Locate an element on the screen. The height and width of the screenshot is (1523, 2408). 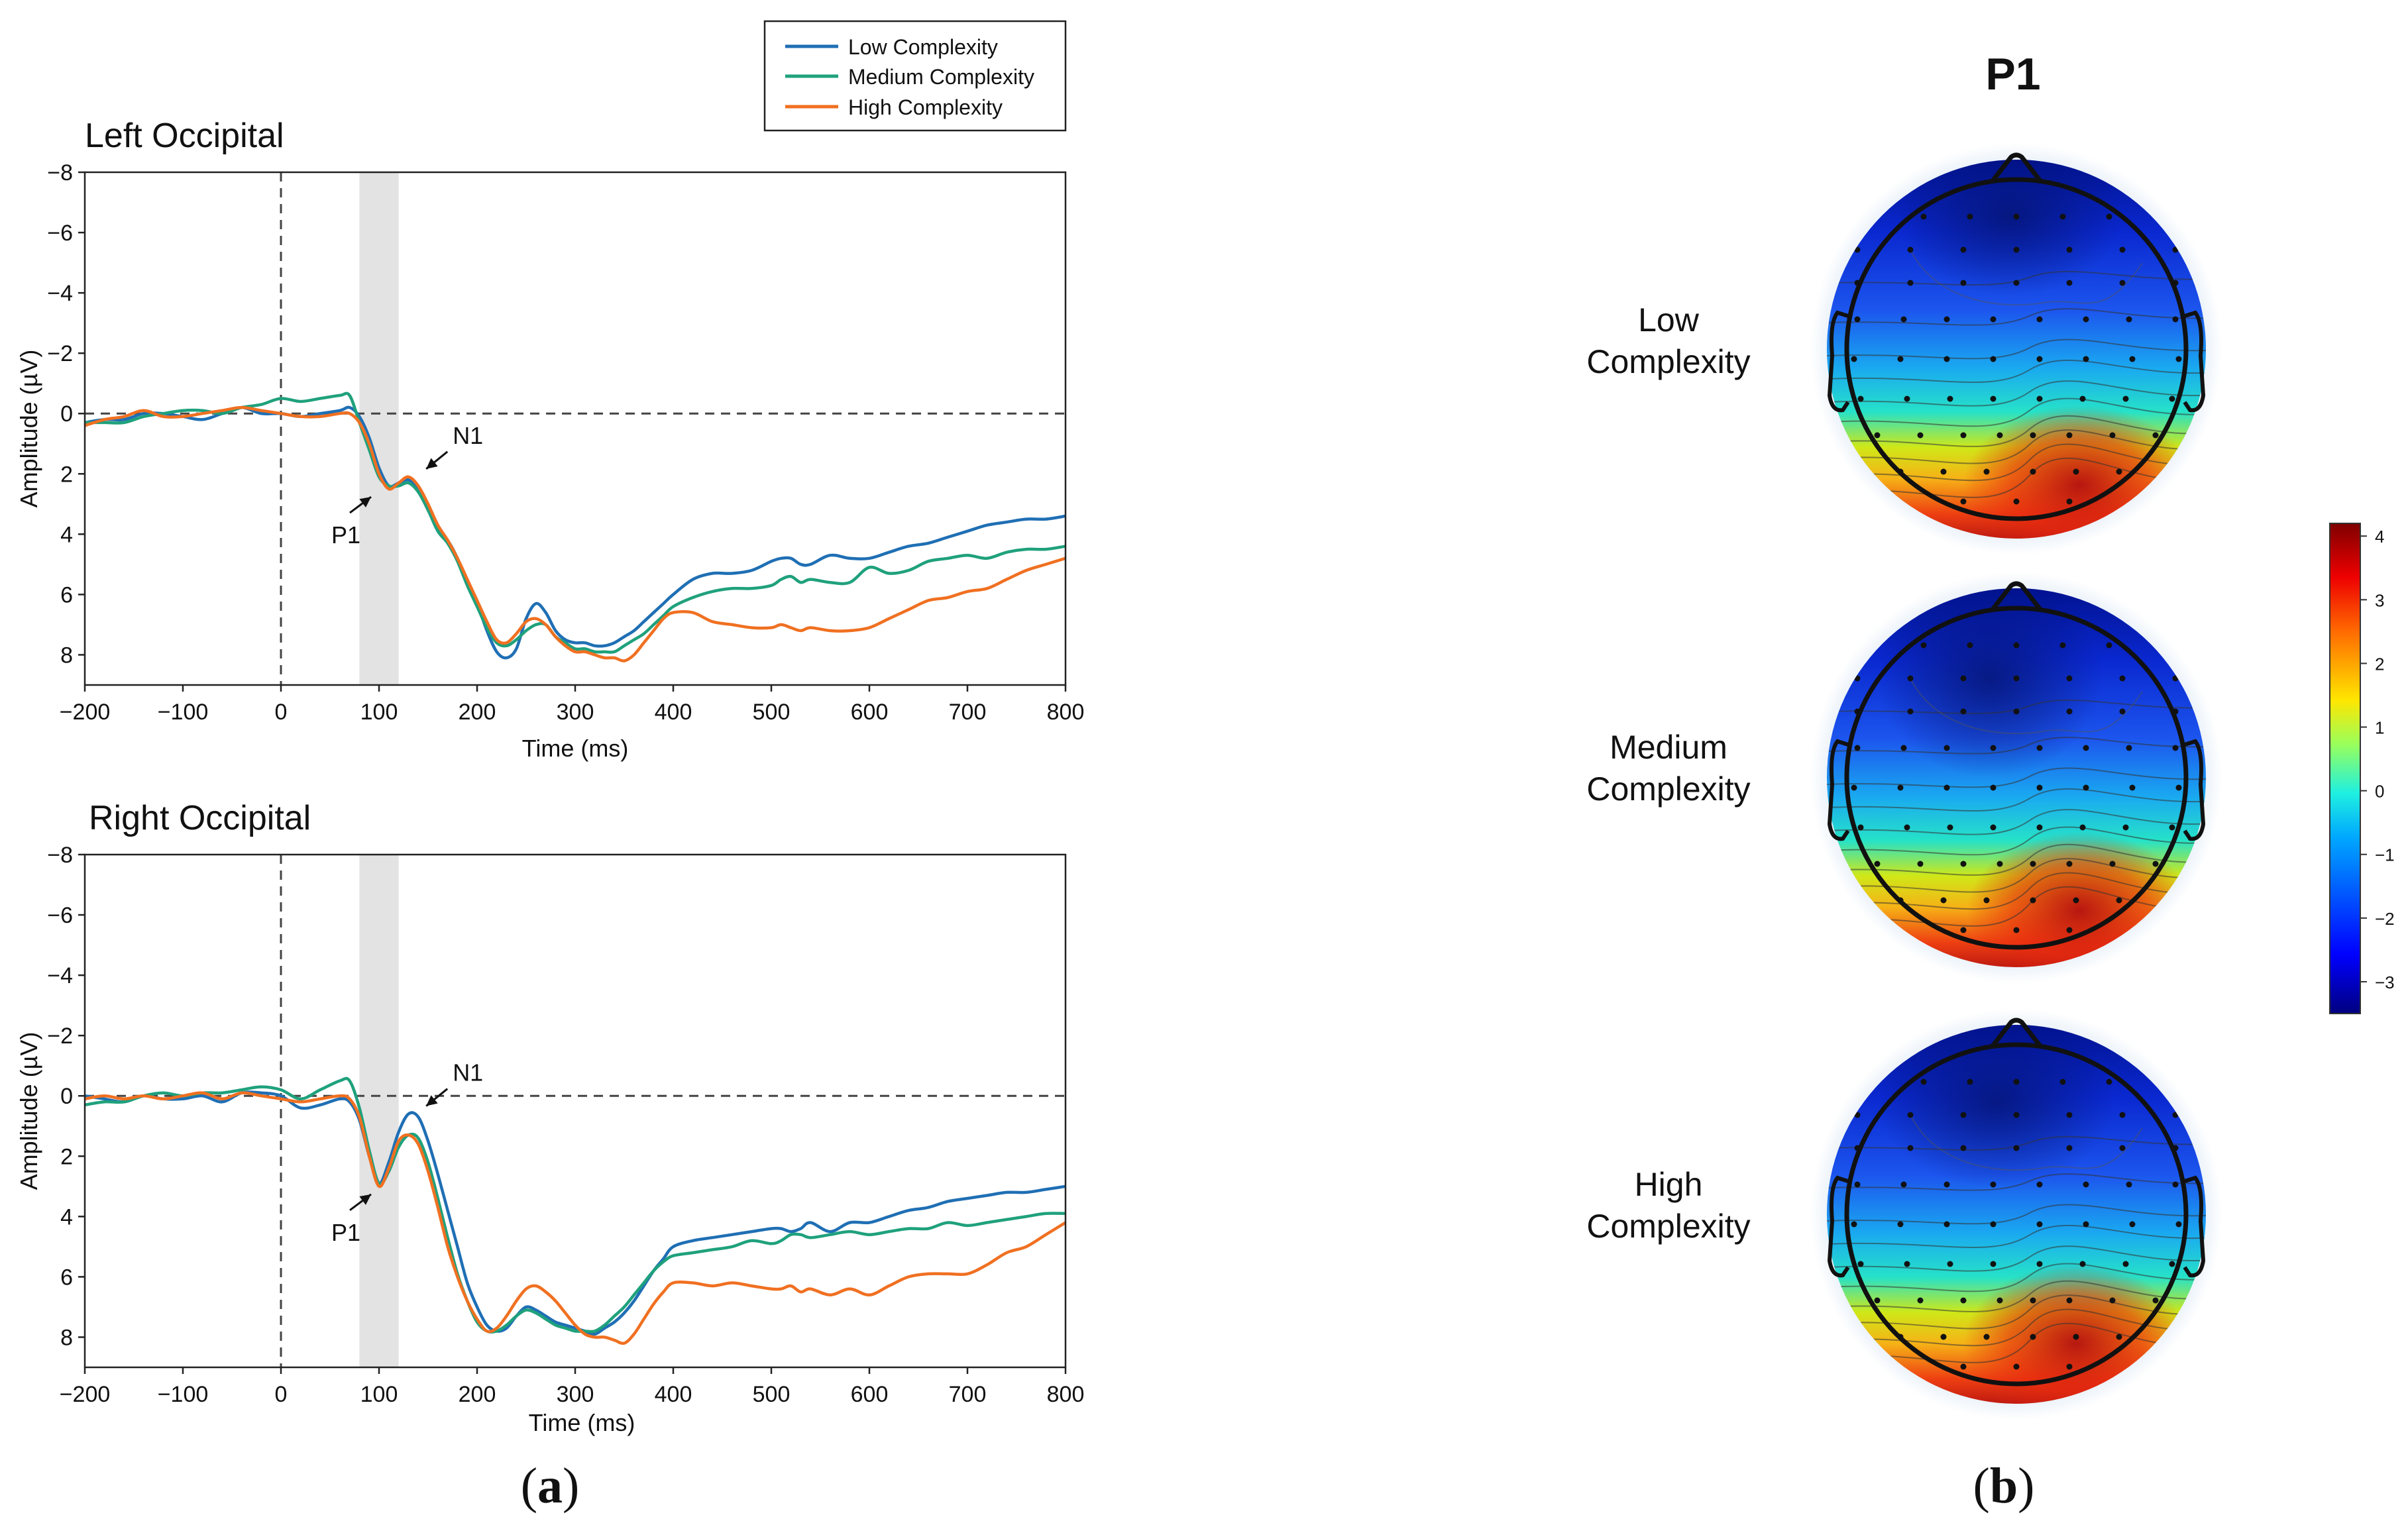
annotation-label-p1: P1 is located at coordinates (345, 1232).